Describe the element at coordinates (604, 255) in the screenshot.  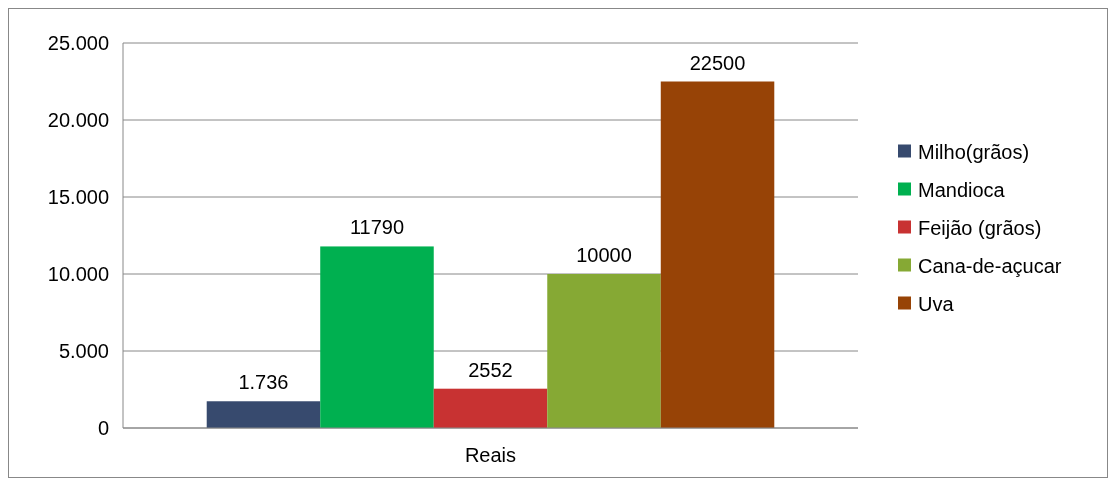
I see `data-label: 10000` at that location.